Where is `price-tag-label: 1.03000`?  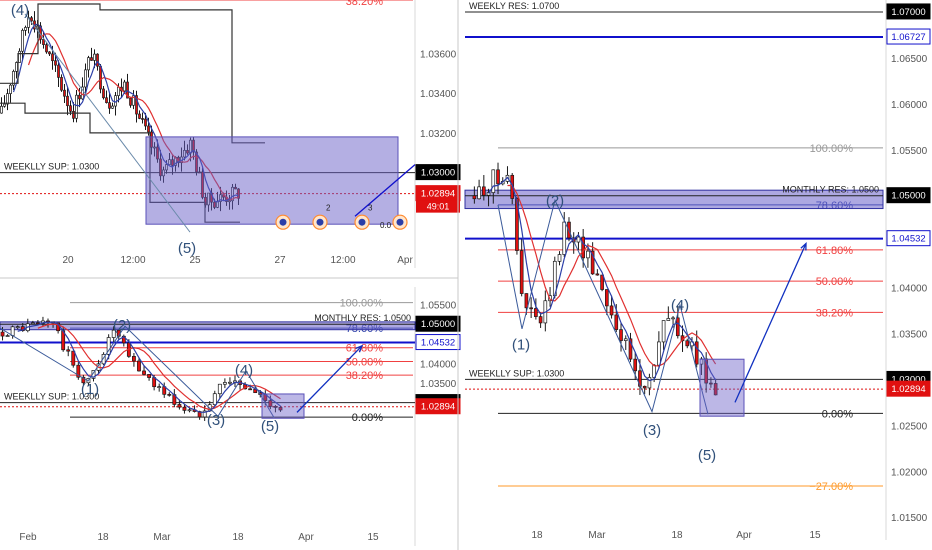
price-tag-label: 1.03000 is located at coordinates (438, 173).